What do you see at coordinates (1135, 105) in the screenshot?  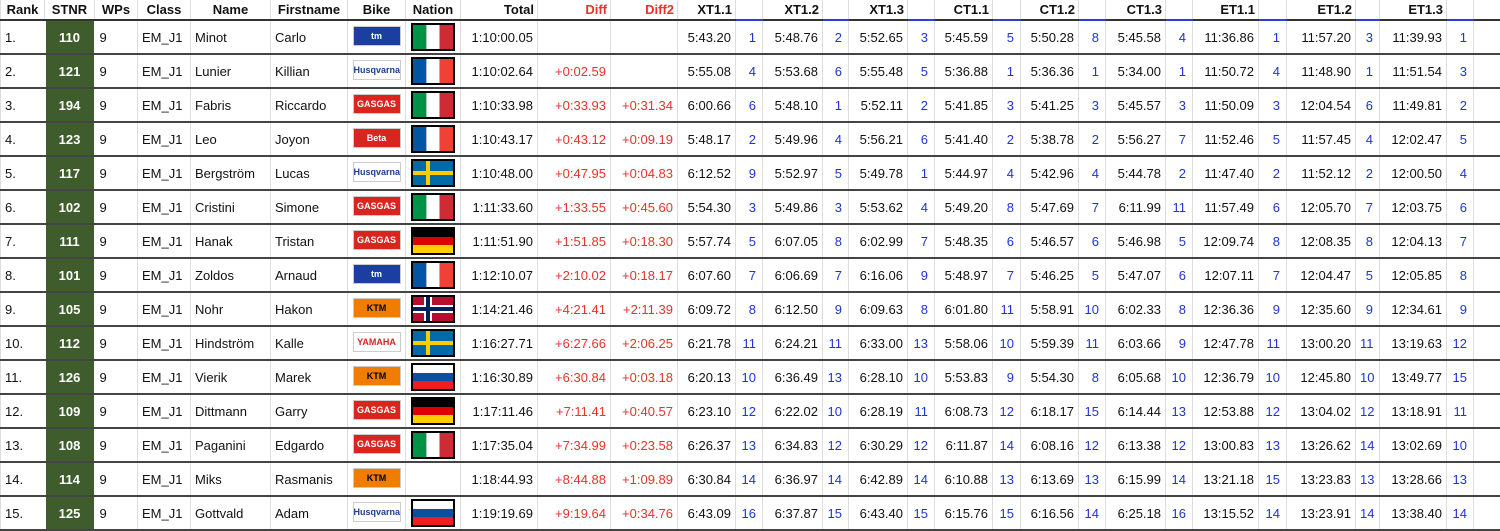 I see `split-time: 5:45.57` at bounding box center [1135, 105].